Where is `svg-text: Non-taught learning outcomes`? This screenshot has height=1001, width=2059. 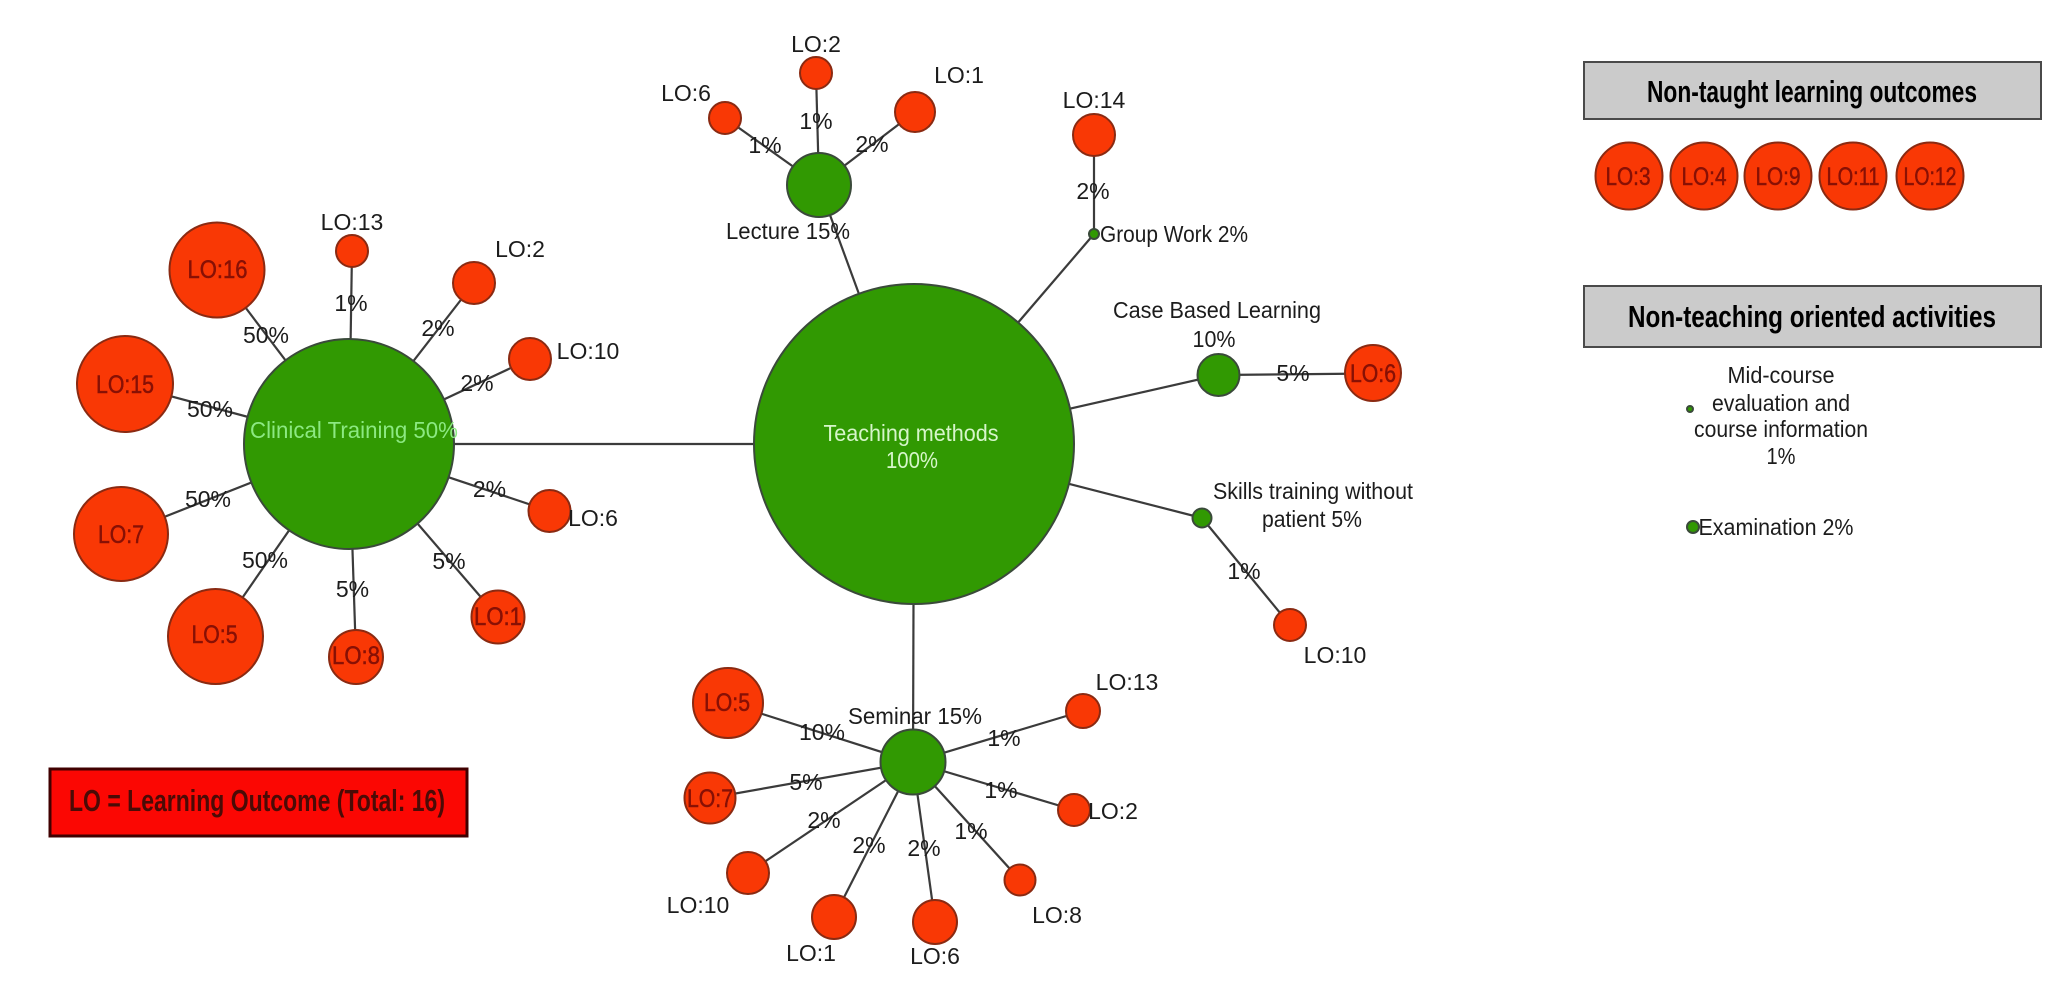
svg-text: Non-taught learning outcomes is located at coordinates (1812, 91).